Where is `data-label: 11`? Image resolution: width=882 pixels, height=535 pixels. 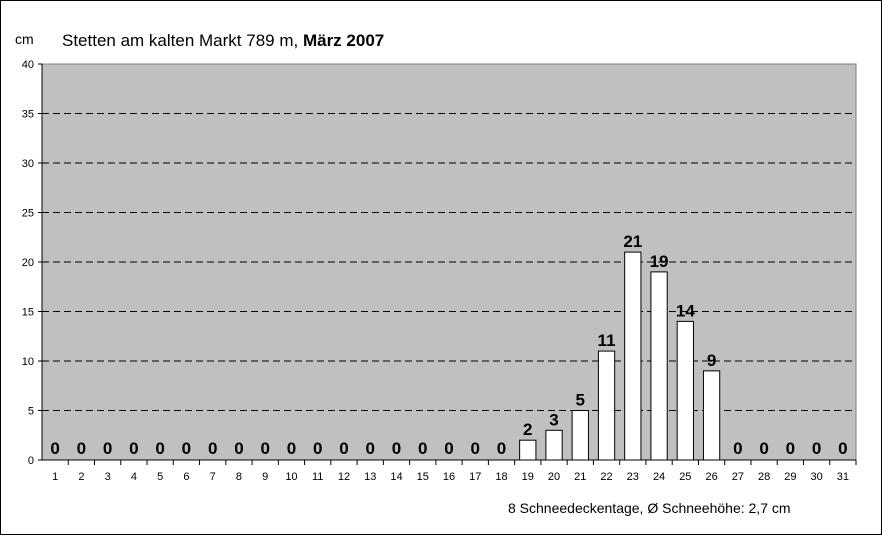 data-label: 11 is located at coordinates (607, 340).